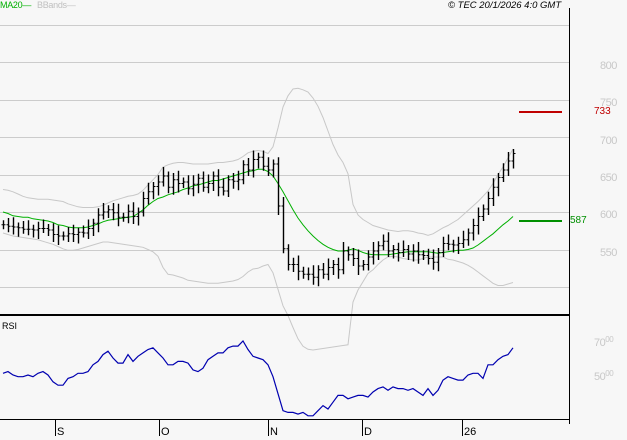 This screenshot has height=440, width=627. I want to click on legend-bbands: BBands—, so click(56, 5).